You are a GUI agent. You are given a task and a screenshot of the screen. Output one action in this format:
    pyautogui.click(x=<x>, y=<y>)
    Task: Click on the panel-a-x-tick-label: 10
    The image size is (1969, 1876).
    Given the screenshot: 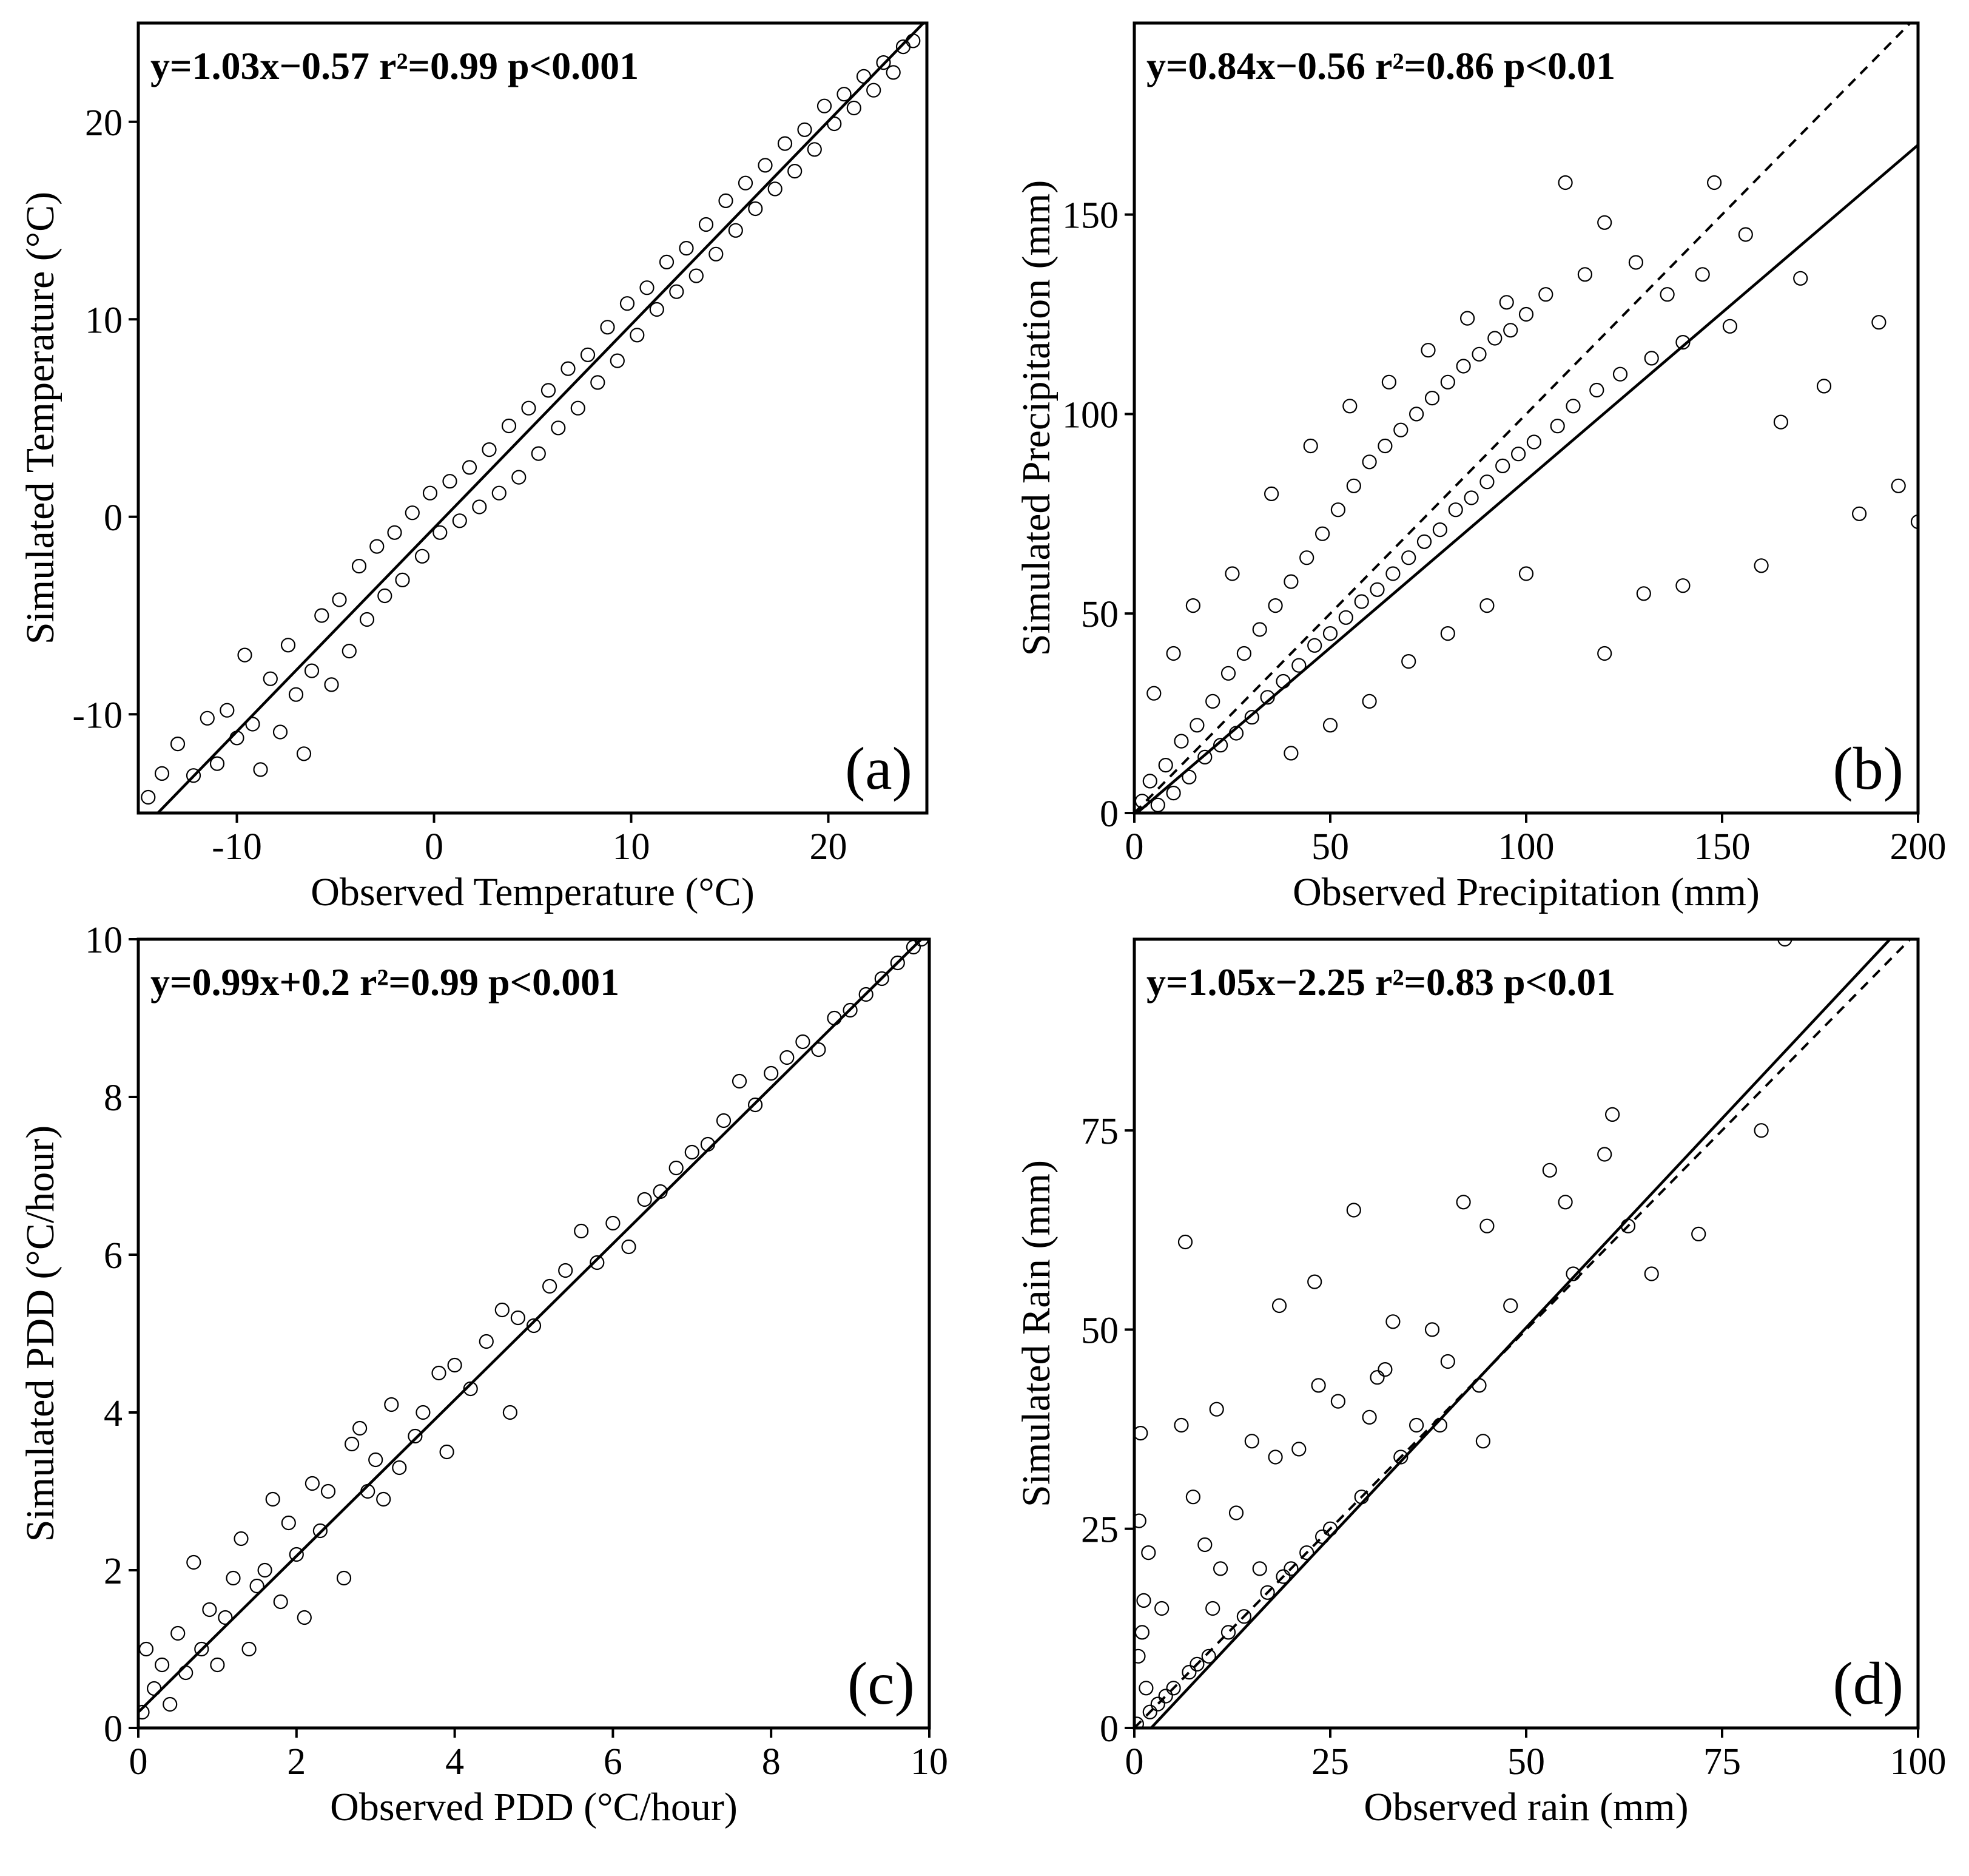 What is the action you would take?
    pyautogui.click(x=631, y=847)
    